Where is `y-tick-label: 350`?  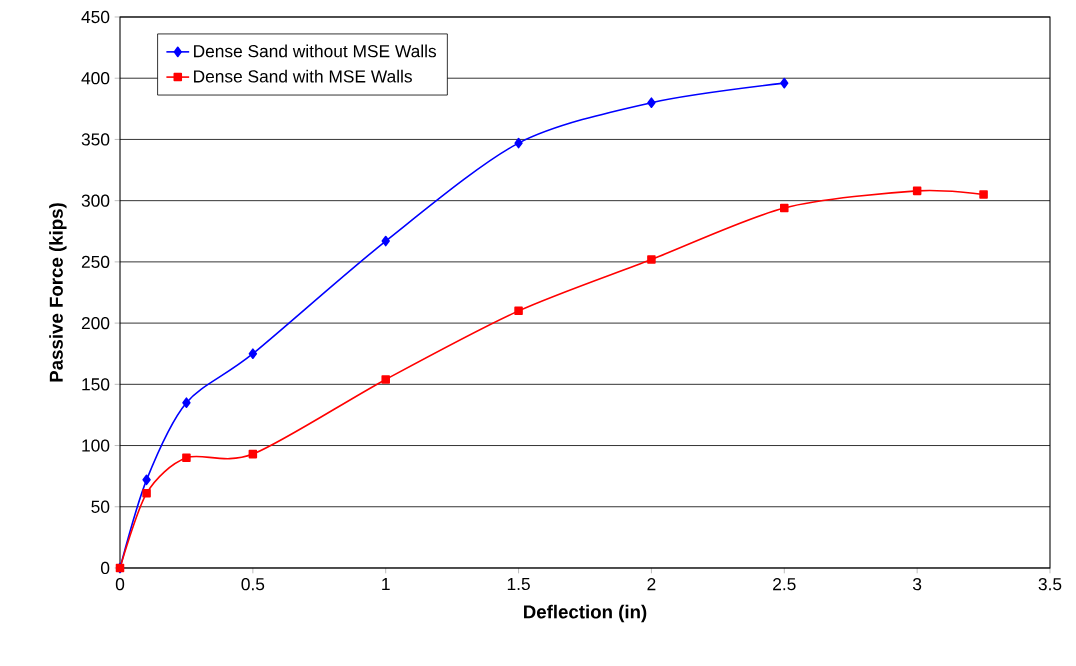 y-tick-label: 350 is located at coordinates (95, 139).